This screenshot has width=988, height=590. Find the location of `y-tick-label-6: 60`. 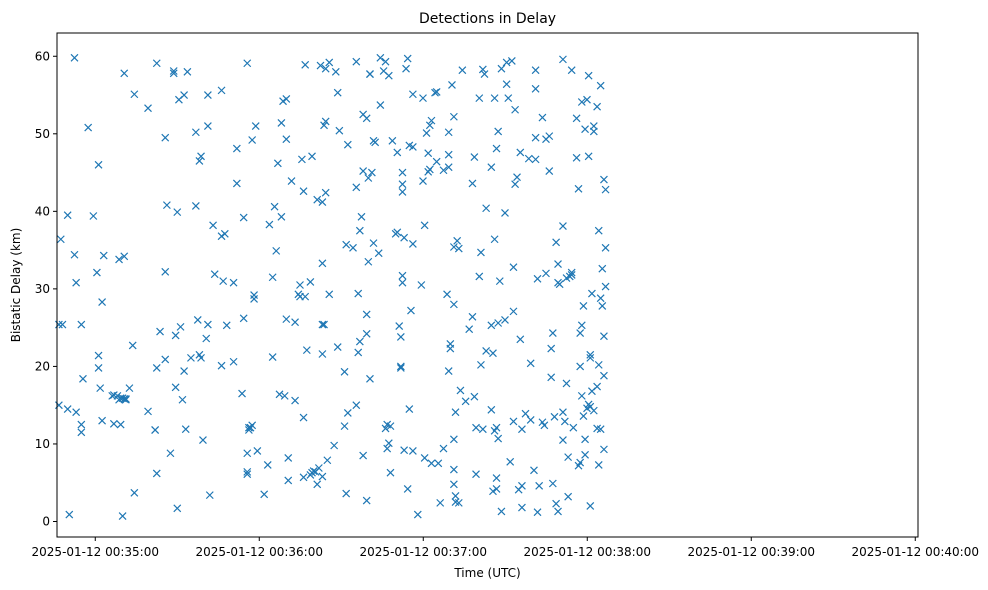

y-tick-label-6: 60 is located at coordinates (42, 56).